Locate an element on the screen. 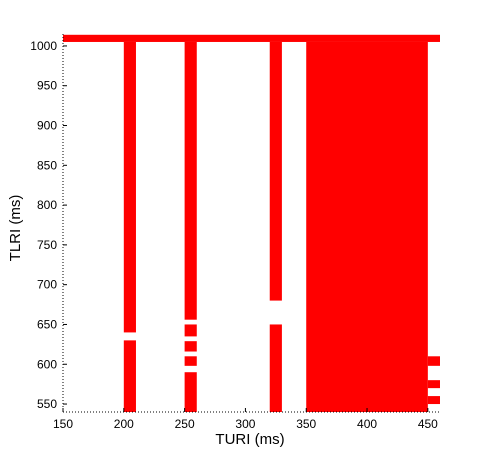 The image size is (485, 463). x-axis-ticks: 150 200 250 300 350 400 450 is located at coordinates (245, 419).